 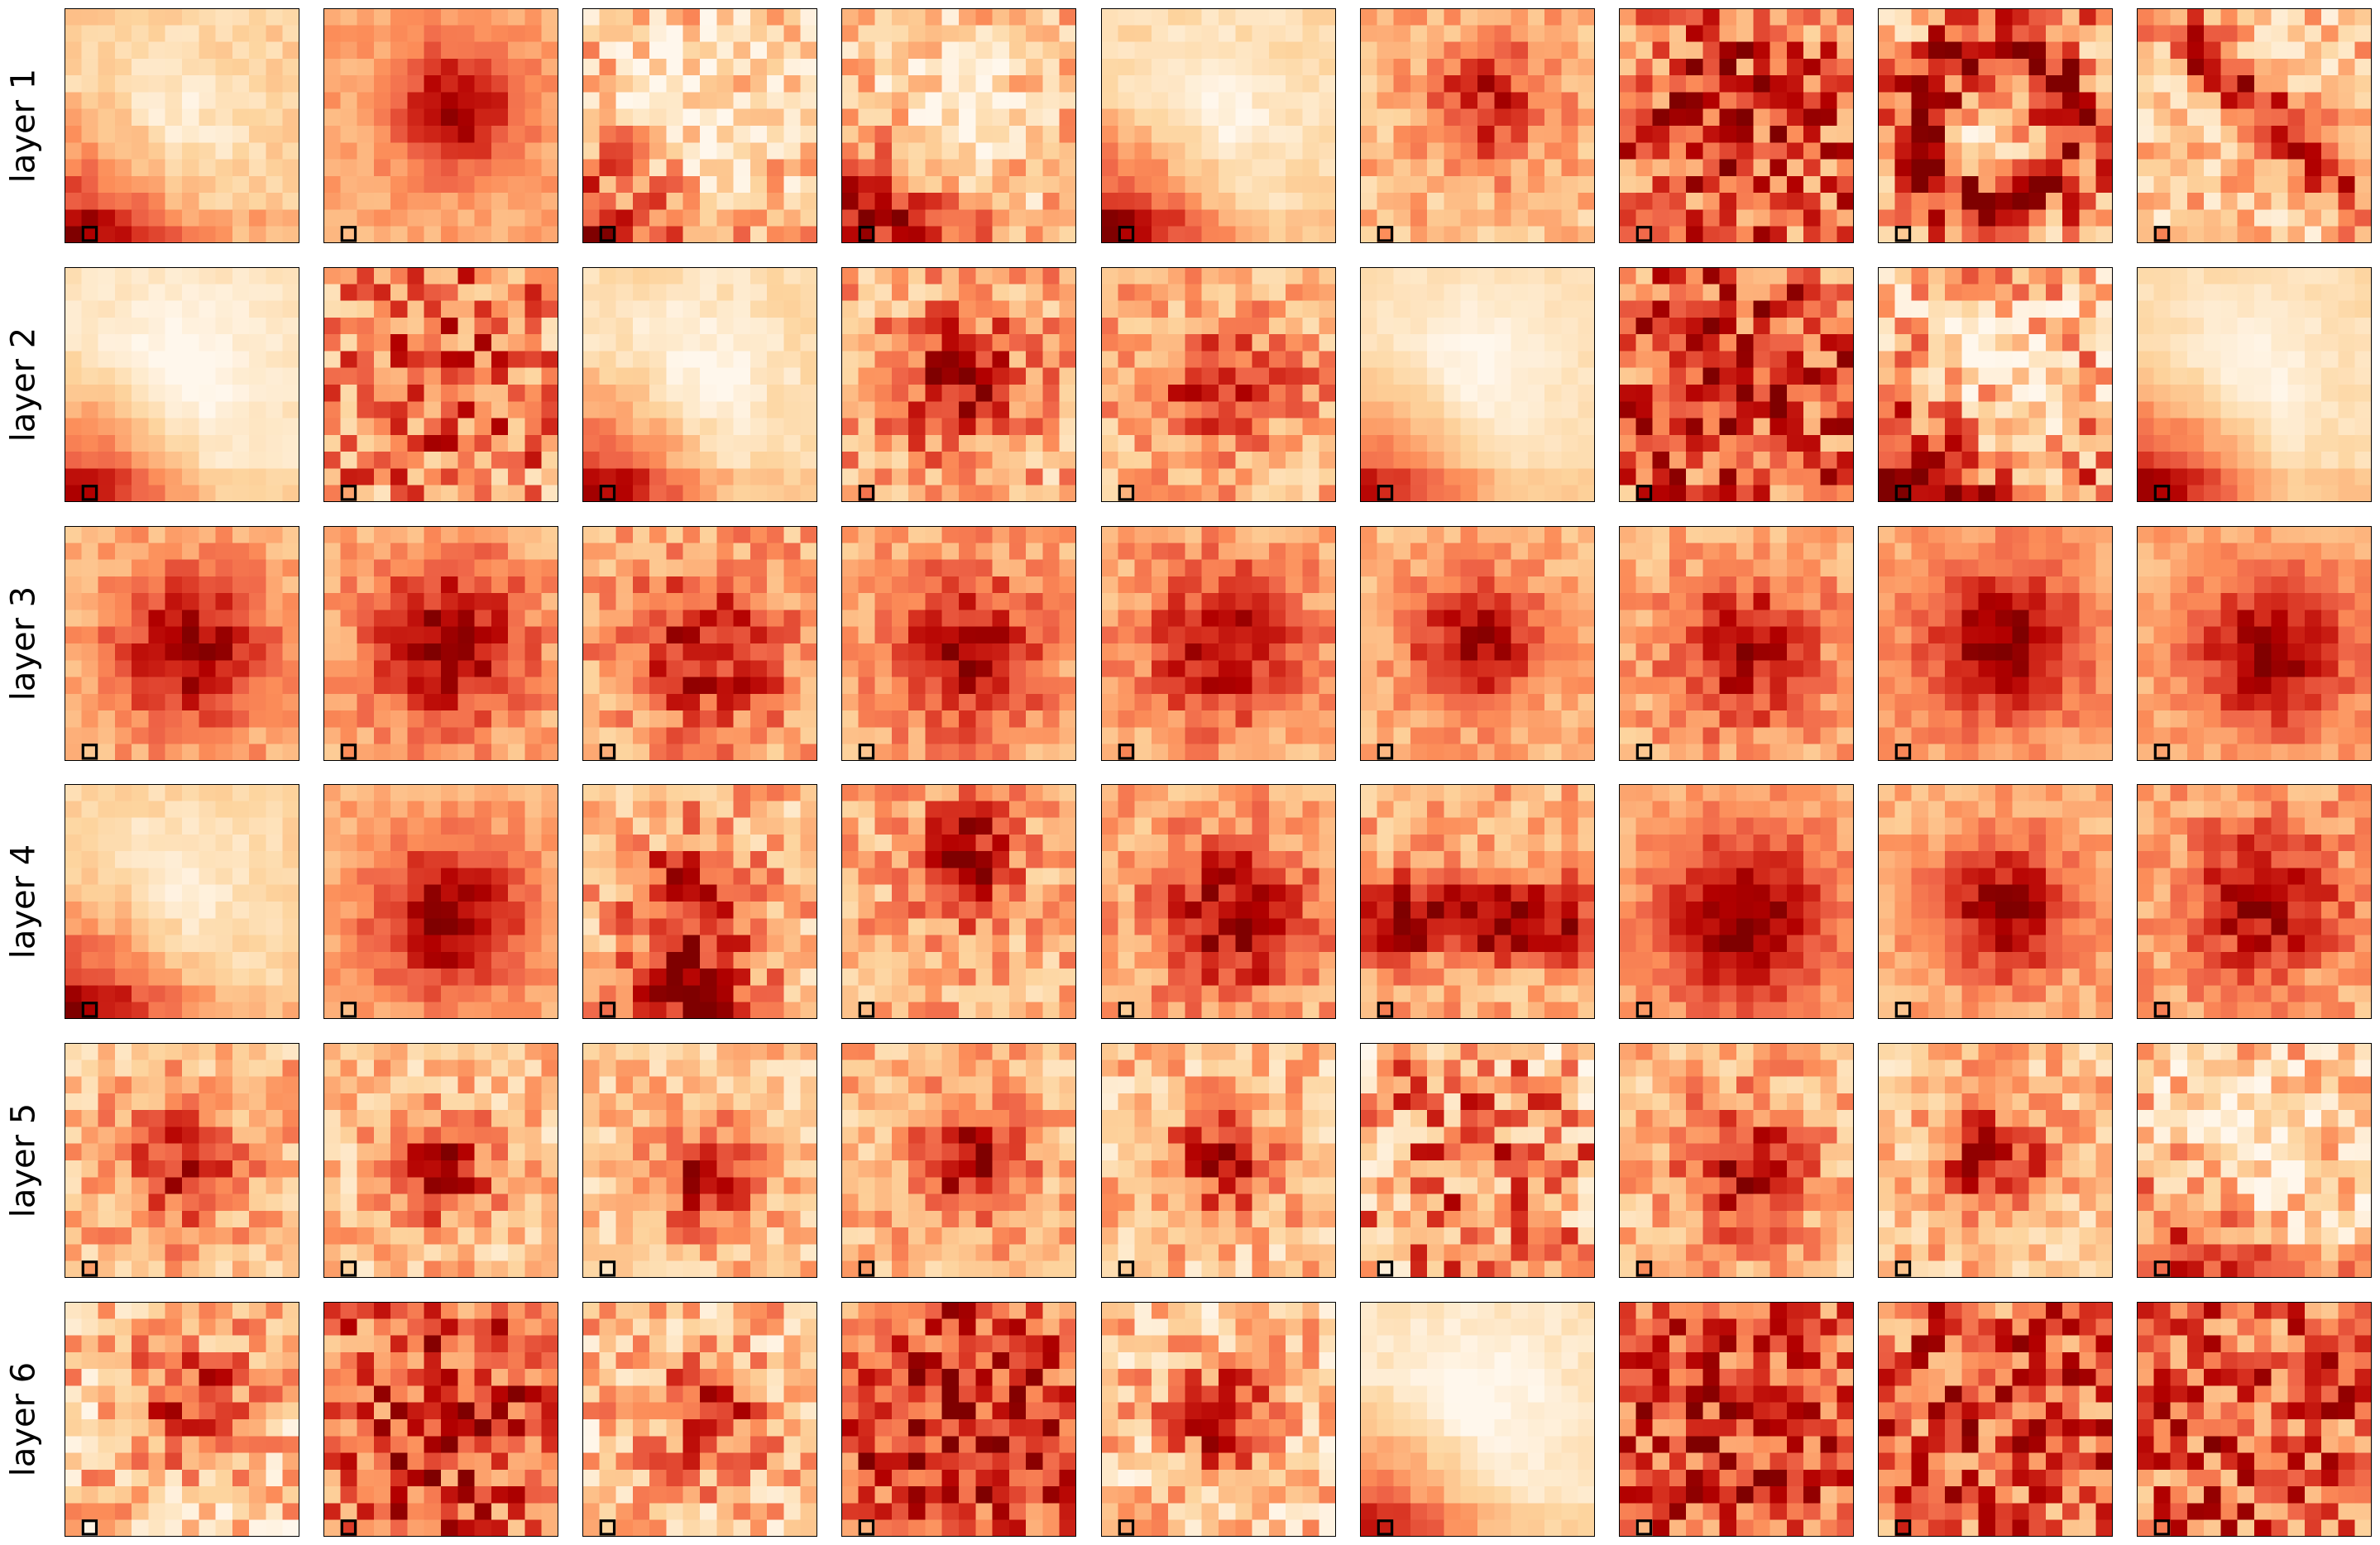 What do you see at coordinates (1218, 644) in the screenshot?
I see `heatmap-panel-r3-c5` at bounding box center [1218, 644].